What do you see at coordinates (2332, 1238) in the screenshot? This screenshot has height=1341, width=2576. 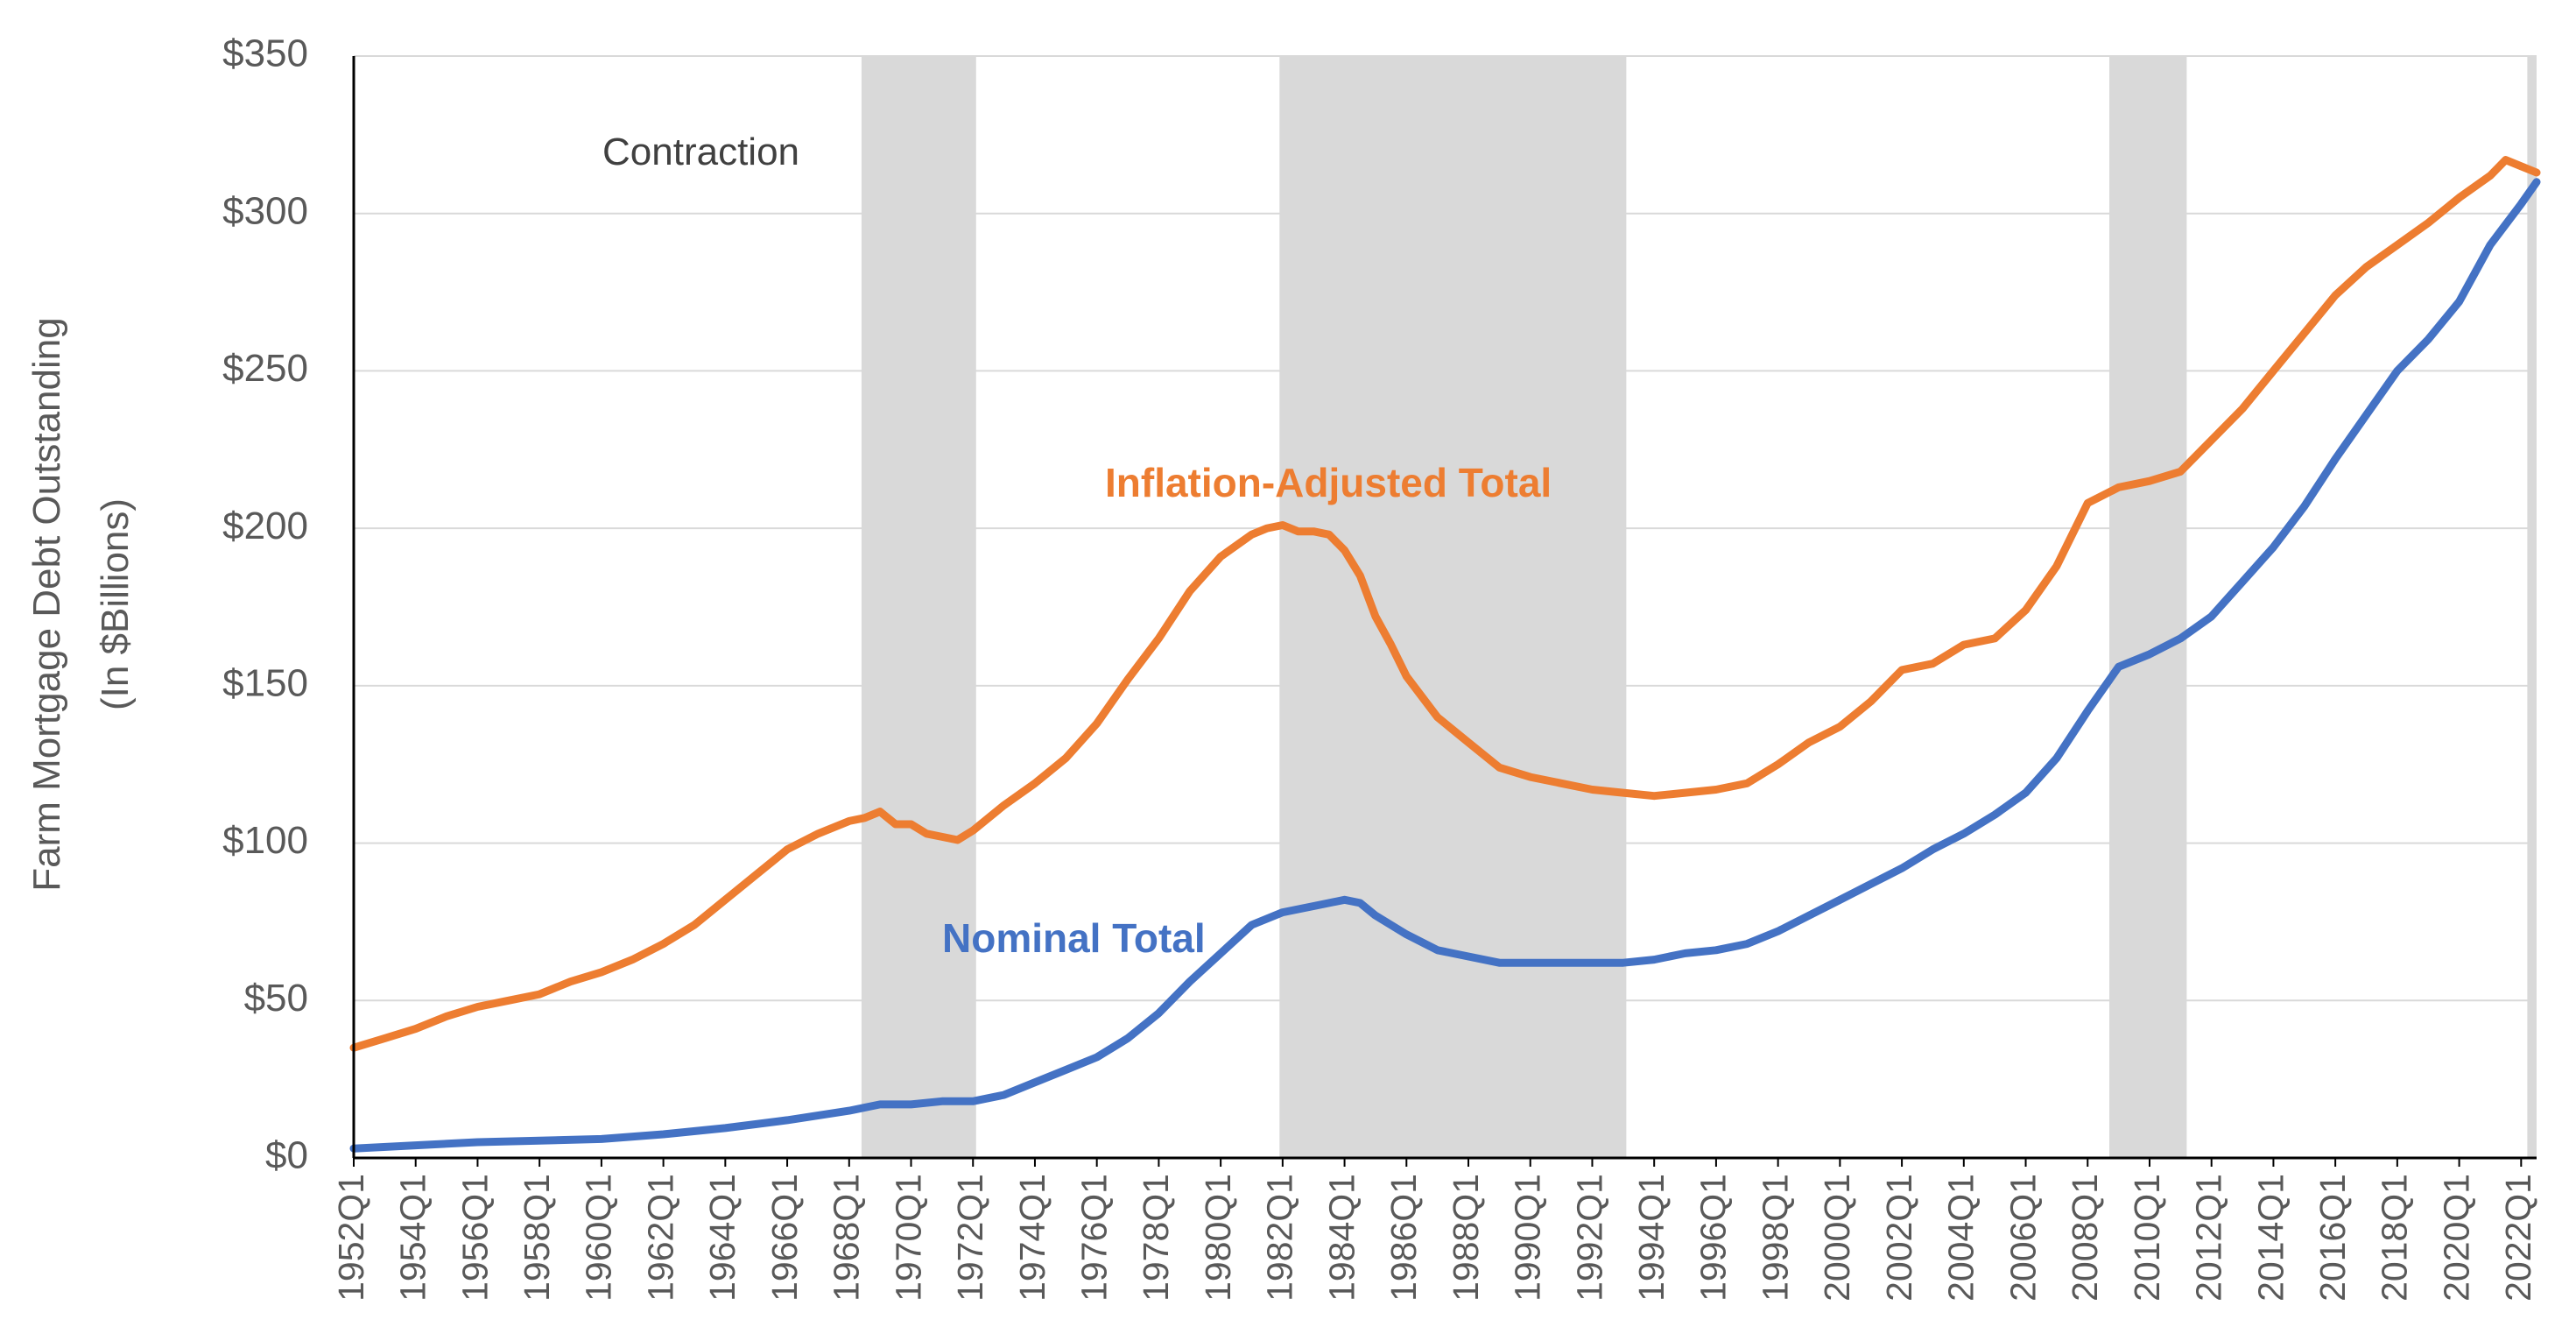 I see `x-tick-label: 2016Q1` at bounding box center [2332, 1238].